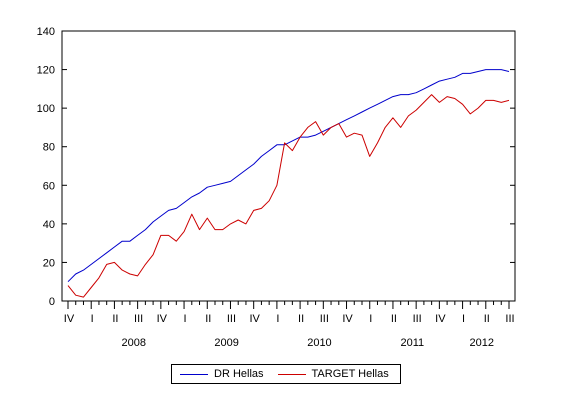 The height and width of the screenshot is (412, 566). Describe the element at coordinates (226, 343) in the screenshot. I see `x-year-label: 2009` at that location.